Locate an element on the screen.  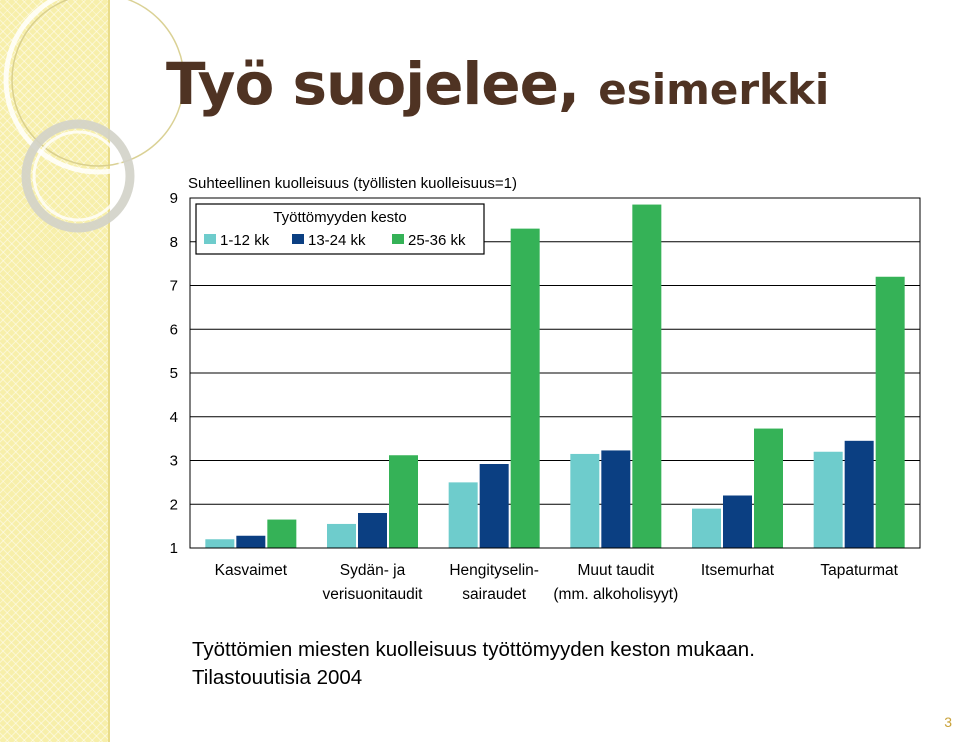
y-tick-label: 8 is located at coordinates (174, 242).